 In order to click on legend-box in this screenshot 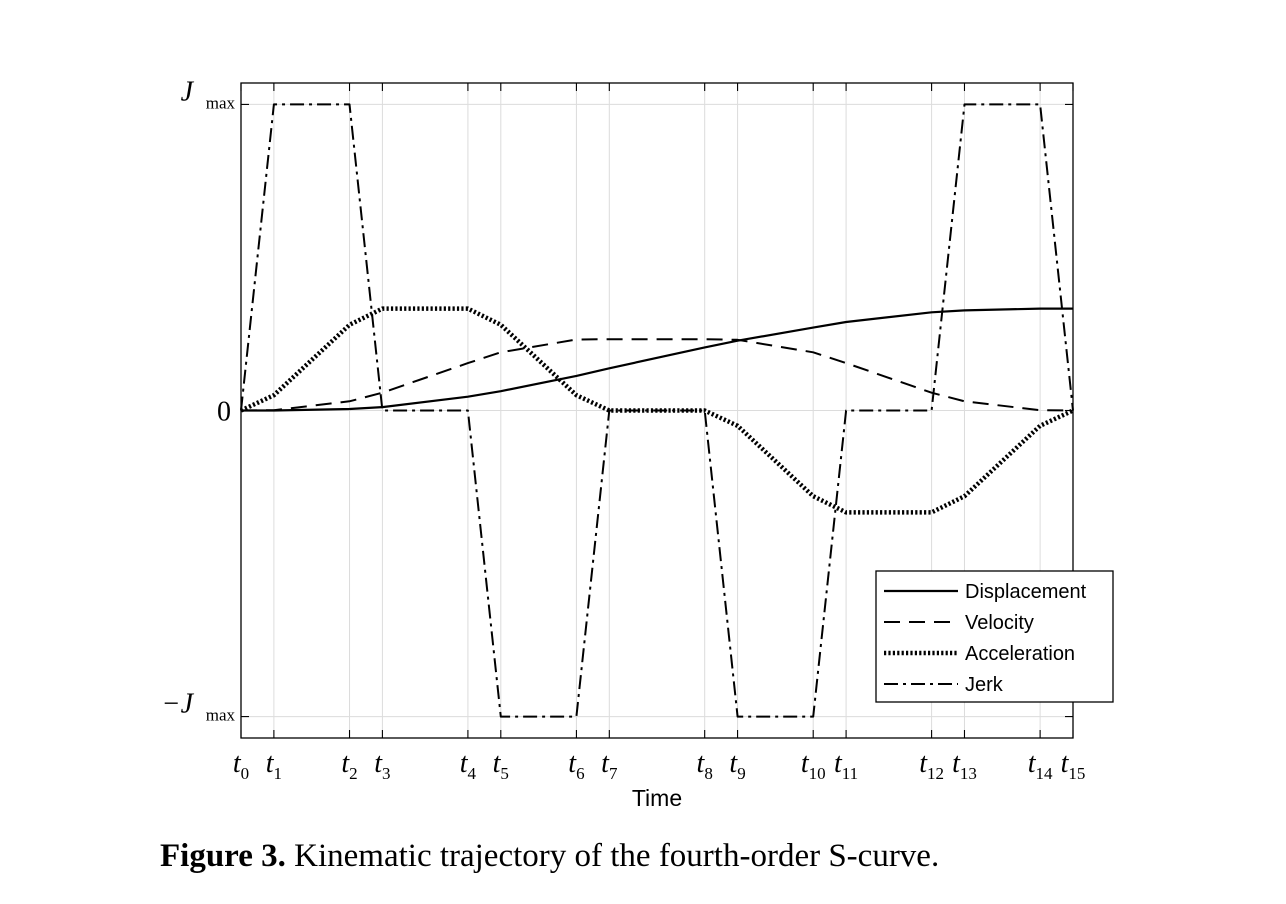, I will do `click(994, 636)`.